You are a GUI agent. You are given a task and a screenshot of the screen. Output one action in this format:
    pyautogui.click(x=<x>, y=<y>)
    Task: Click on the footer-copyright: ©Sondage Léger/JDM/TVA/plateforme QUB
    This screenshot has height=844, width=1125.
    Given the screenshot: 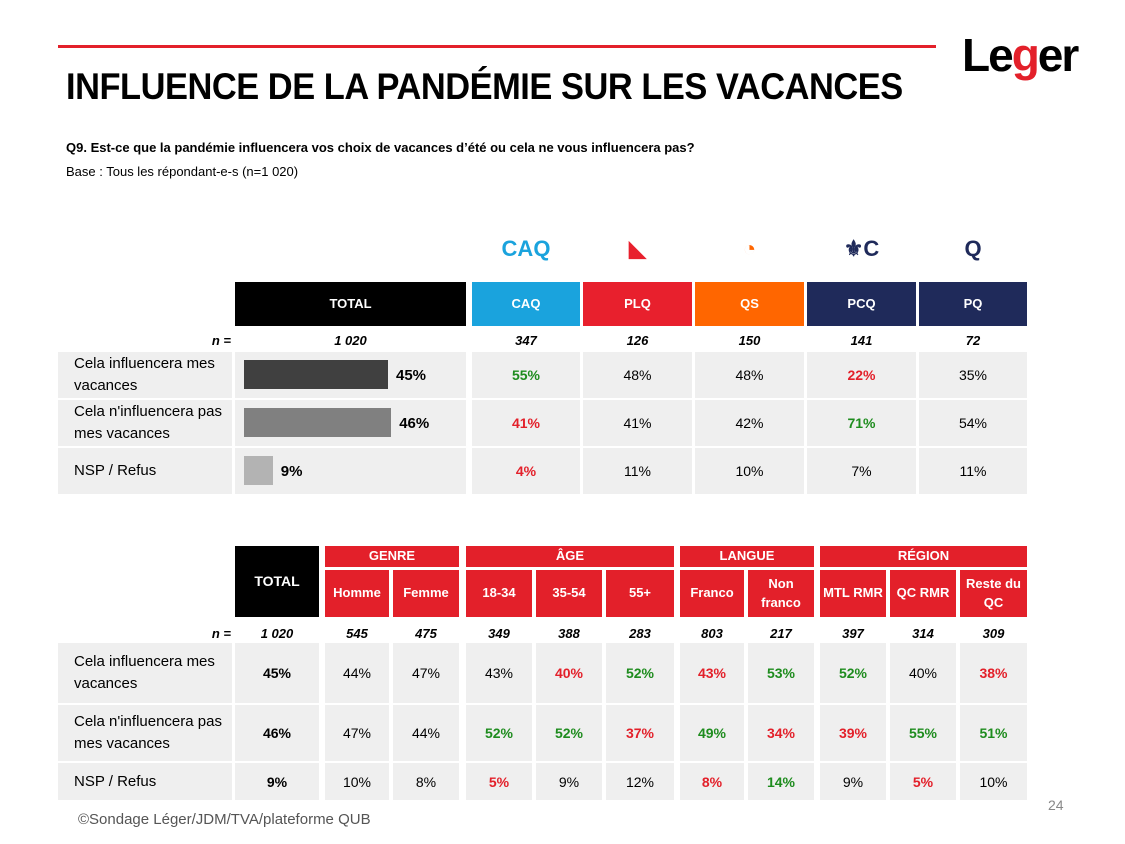 What is the action you would take?
    pyautogui.click(x=224, y=819)
    